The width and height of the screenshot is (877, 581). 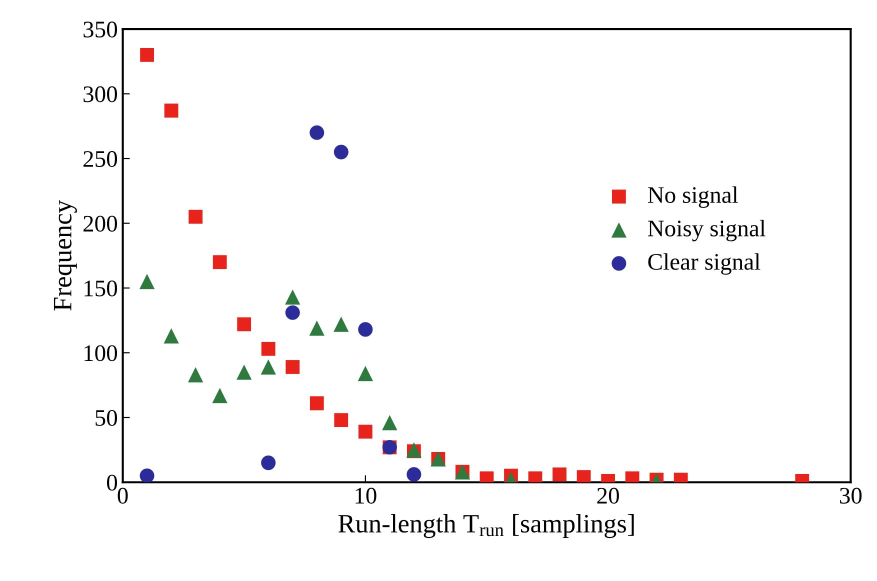 What do you see at coordinates (112, 482) in the screenshot?
I see `y-tick-label: 0` at bounding box center [112, 482].